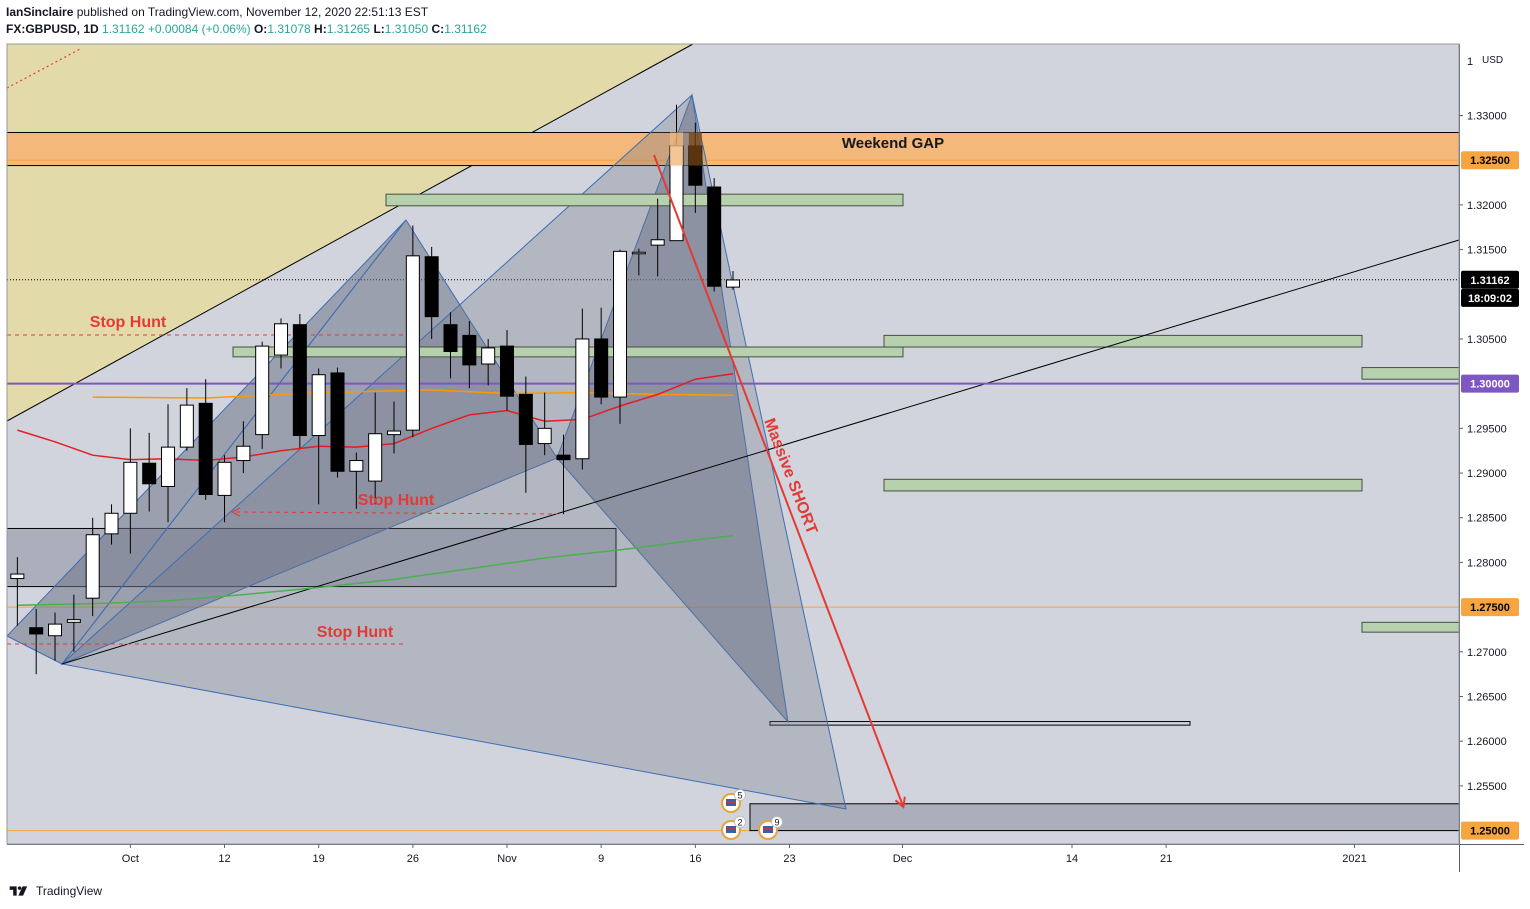  Describe the element at coordinates (1470, 62) in the screenshot. I see `price-tick-partial: 1` at that location.